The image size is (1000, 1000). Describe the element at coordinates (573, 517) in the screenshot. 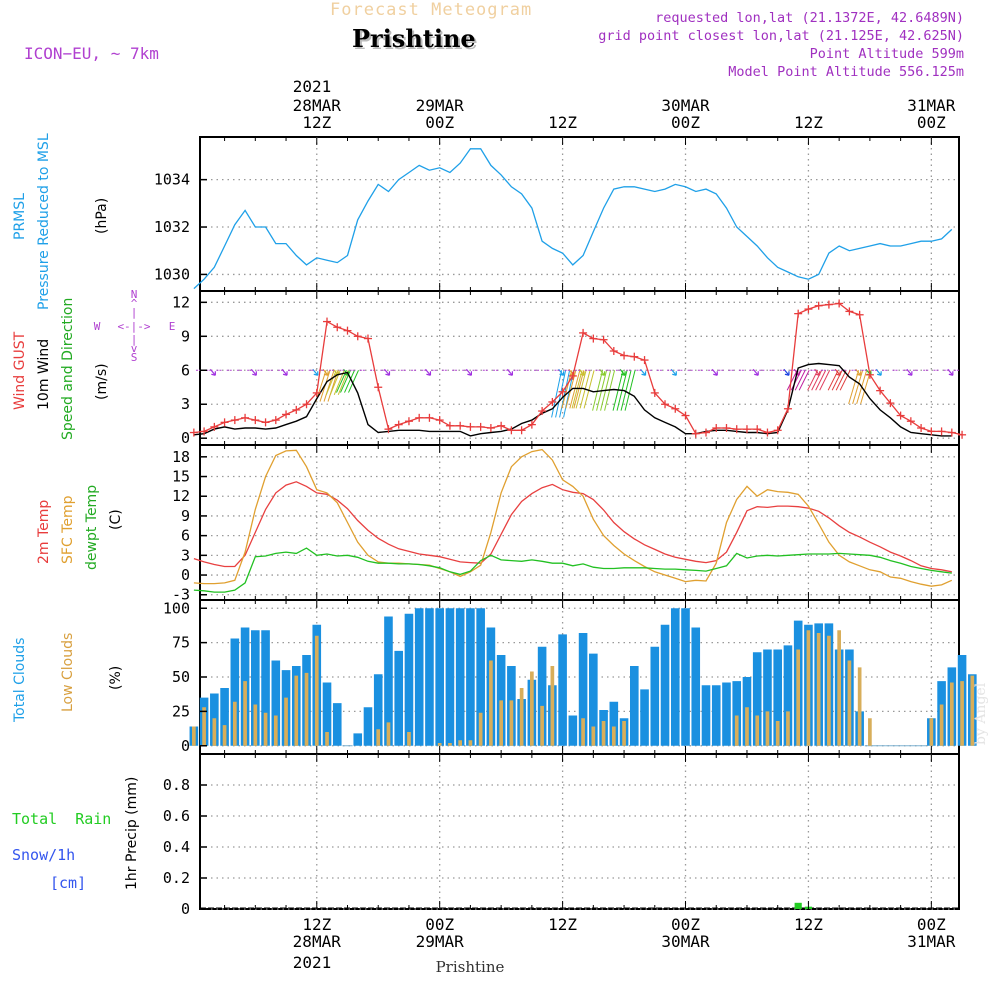

I see `temp-sfc-line` at that location.